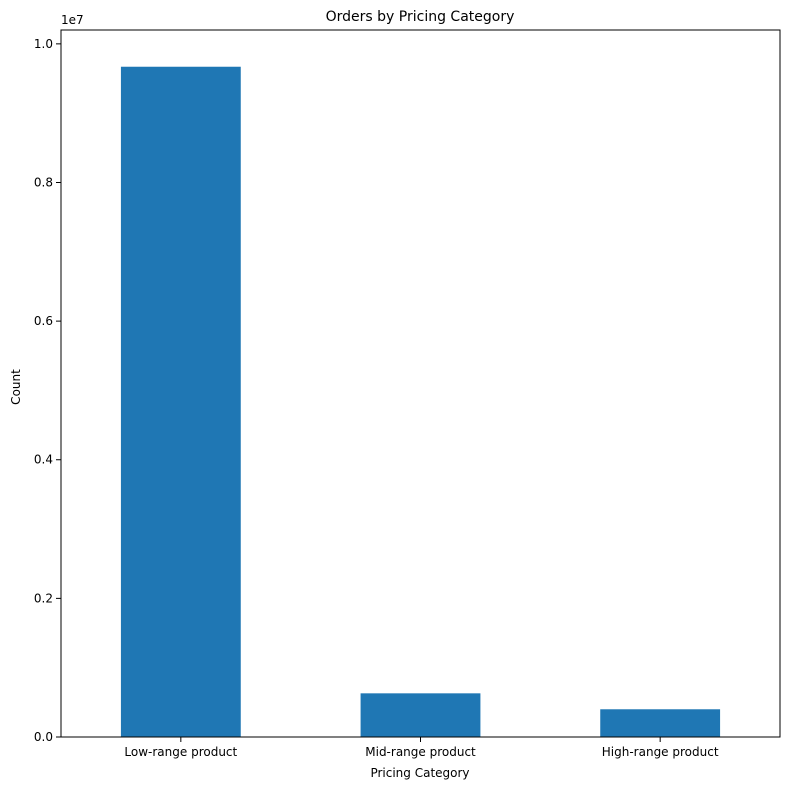 The height and width of the screenshot is (790, 790). What do you see at coordinates (419, 773) in the screenshot?
I see `x-axis-label: Pricing Category` at bounding box center [419, 773].